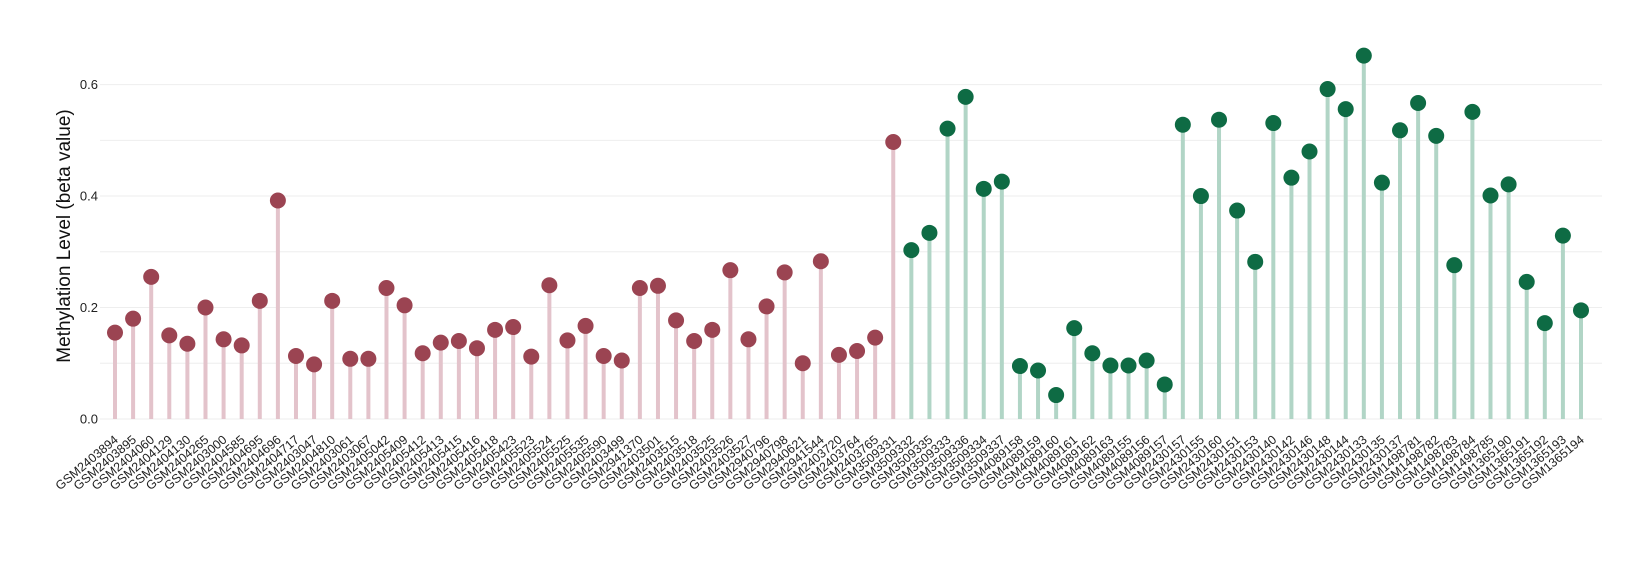  Describe the element at coordinates (89, 84) in the screenshot. I see `y-tick-label: 0.6` at that location.